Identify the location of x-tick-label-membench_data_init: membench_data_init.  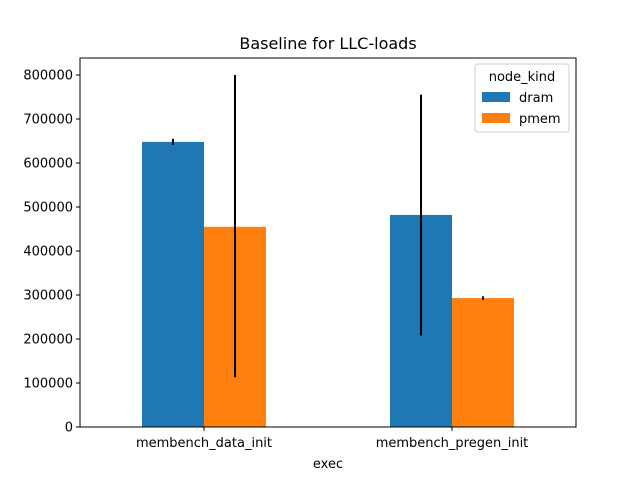
(204, 443).